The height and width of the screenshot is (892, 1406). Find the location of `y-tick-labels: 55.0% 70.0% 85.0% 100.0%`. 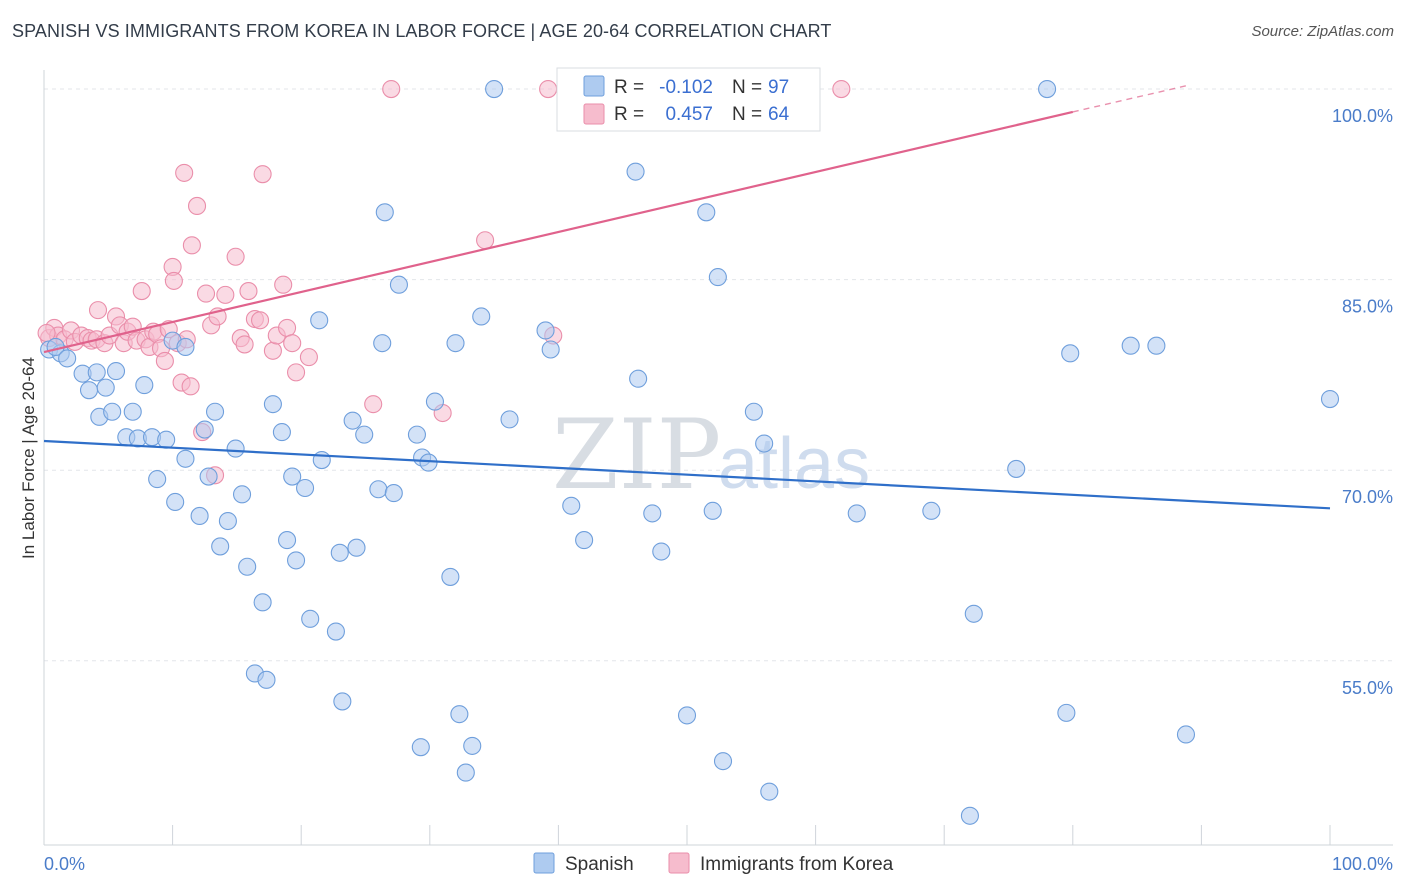

y-tick-labels: 55.0% 70.0% 85.0% 100.0% is located at coordinates (1362, 402).